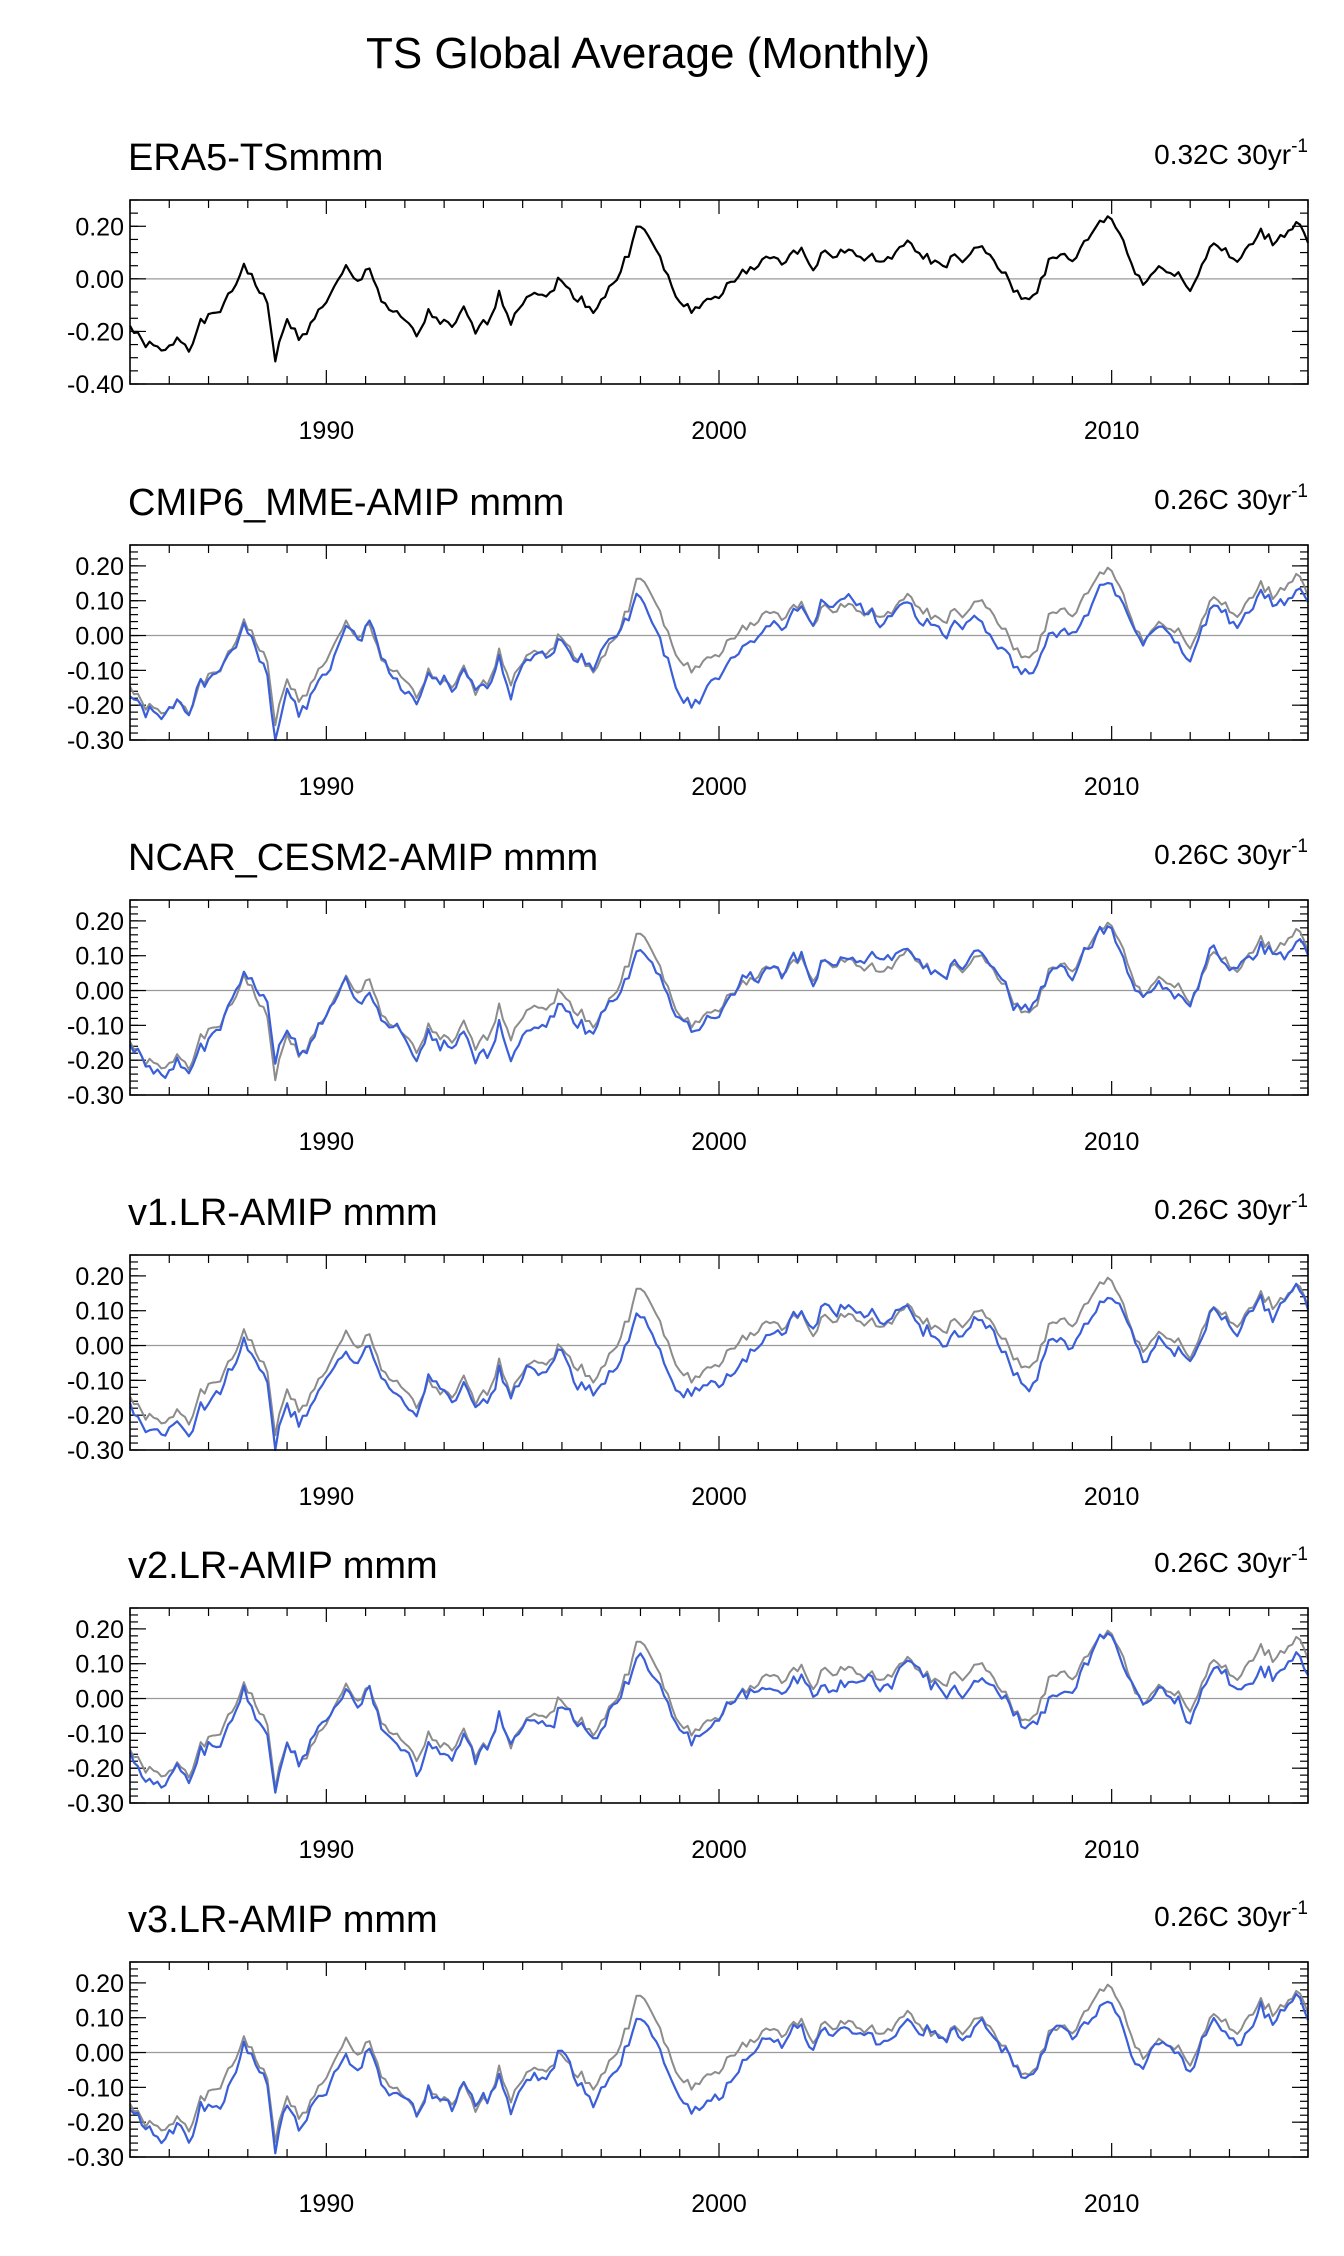  What do you see at coordinates (283, 1566) in the screenshot?
I see `panel-title: v2.LR-AMIP mmm` at bounding box center [283, 1566].